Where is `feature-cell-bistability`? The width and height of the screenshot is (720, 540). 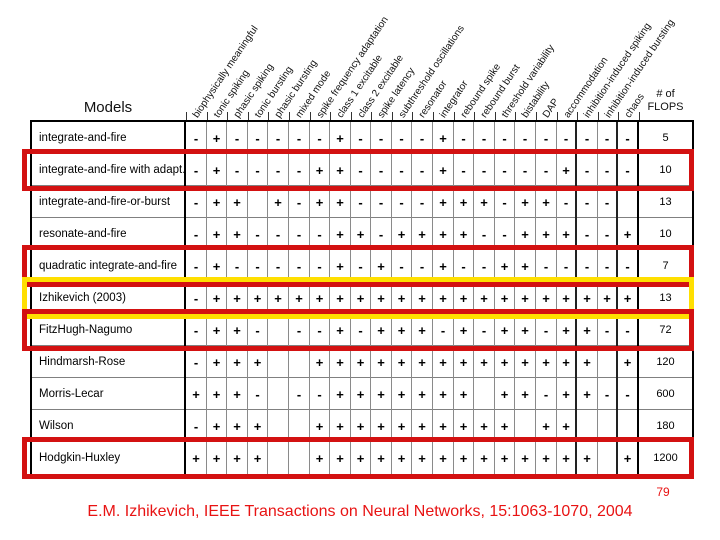
feature-cell-bistability is located at coordinates (525, 426).